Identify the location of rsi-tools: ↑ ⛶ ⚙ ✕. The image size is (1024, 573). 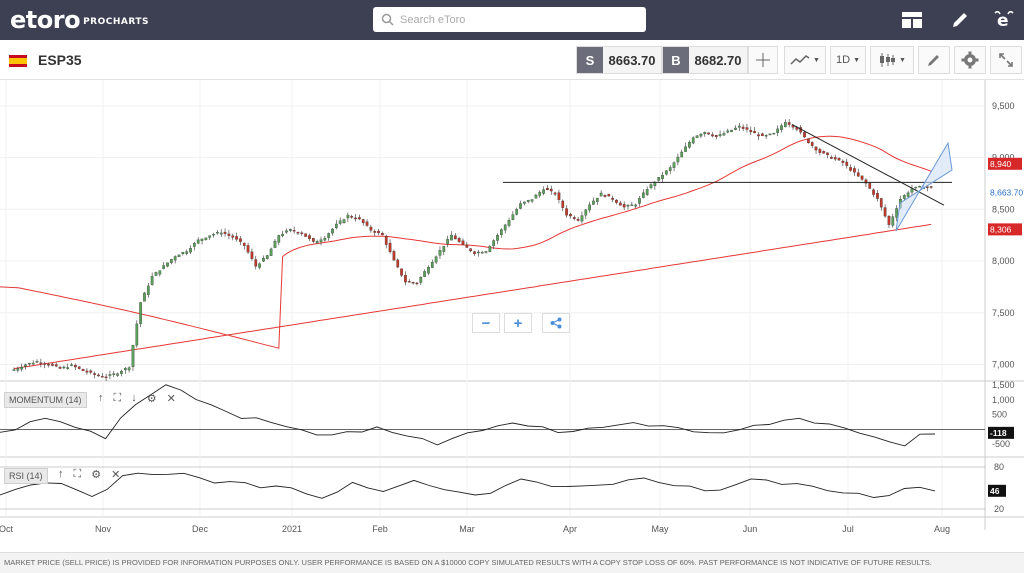
(89, 474).